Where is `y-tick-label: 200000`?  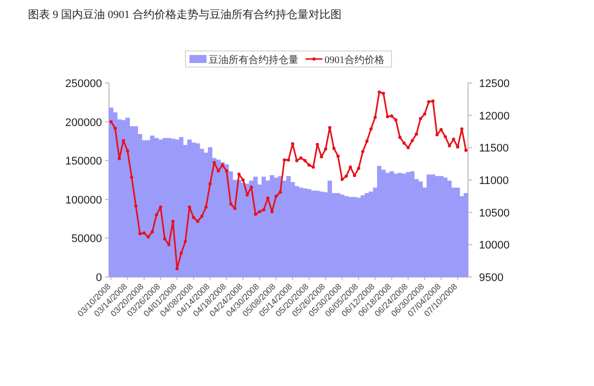 y-tick-label: 200000 is located at coordinates (83, 122).